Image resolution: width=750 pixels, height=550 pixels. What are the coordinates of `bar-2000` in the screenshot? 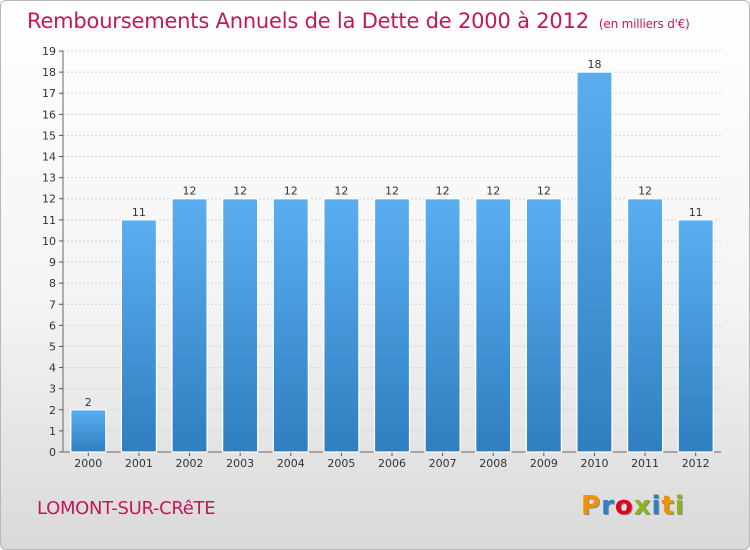 It's located at (88, 431).